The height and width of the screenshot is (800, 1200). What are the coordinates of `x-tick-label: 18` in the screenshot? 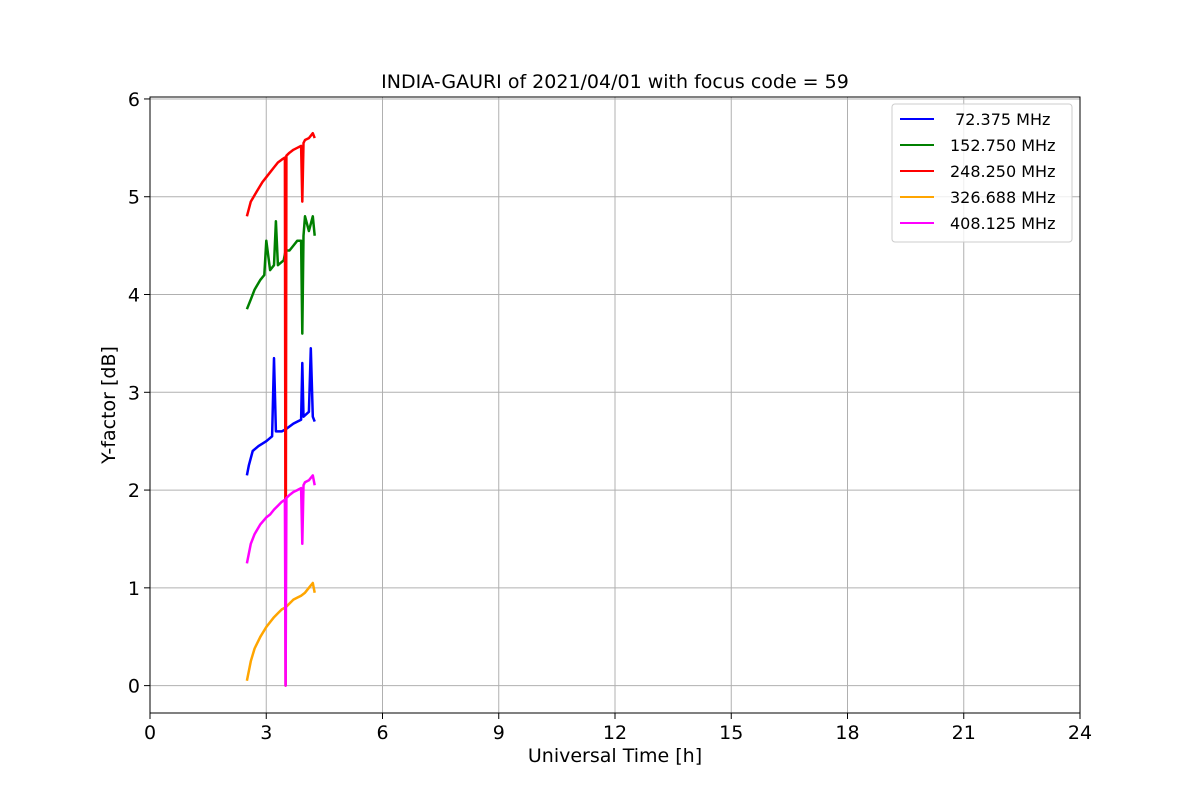 It's located at (847, 733).